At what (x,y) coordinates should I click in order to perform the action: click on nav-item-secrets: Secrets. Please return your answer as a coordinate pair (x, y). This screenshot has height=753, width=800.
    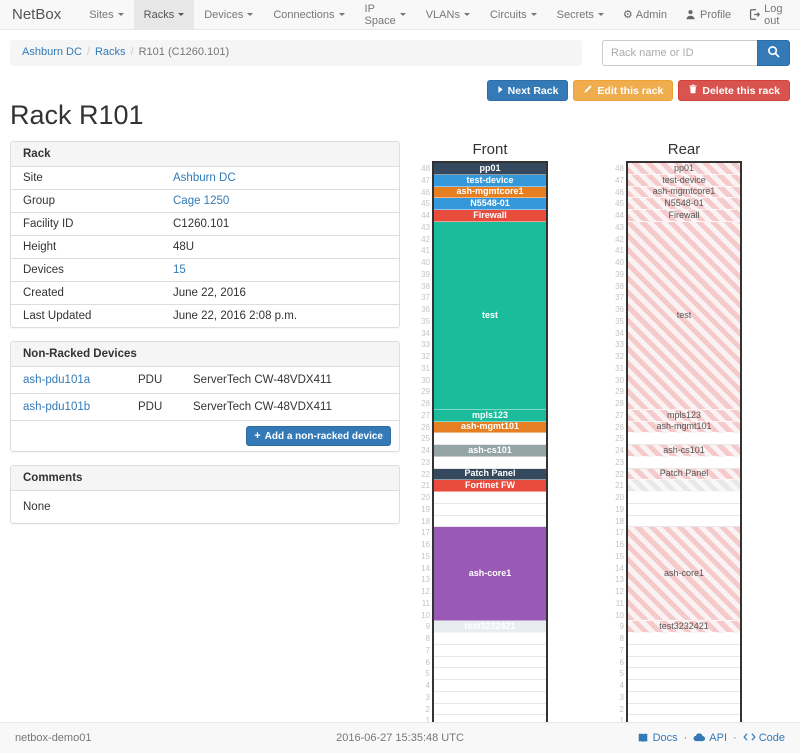
    Looking at the image, I should click on (580, 14).